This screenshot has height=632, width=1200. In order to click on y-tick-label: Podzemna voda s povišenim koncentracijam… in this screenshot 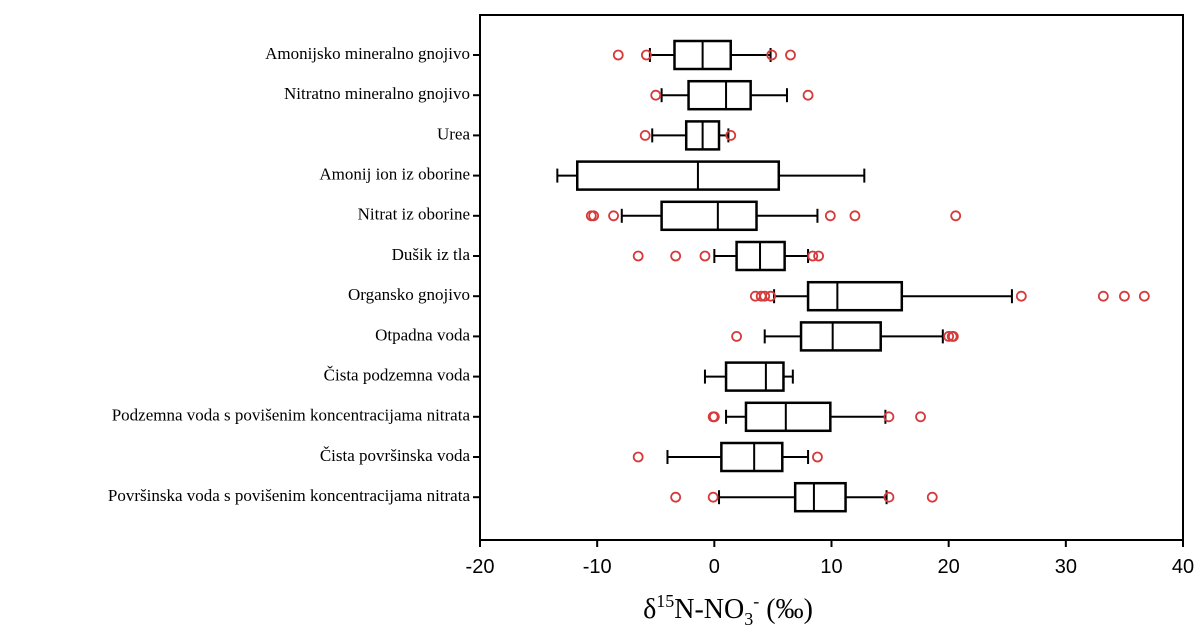, I will do `click(291, 415)`.